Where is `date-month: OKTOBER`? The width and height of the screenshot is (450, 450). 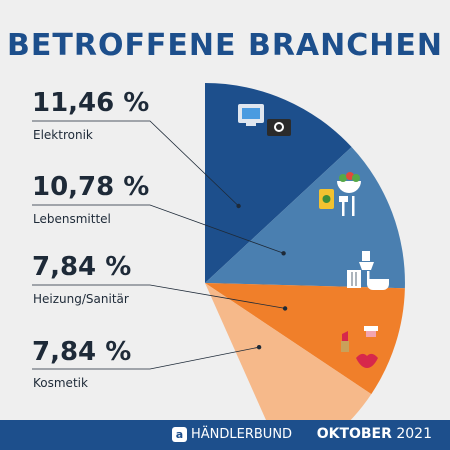
date-month: OKTOBER is located at coordinates (354, 434).